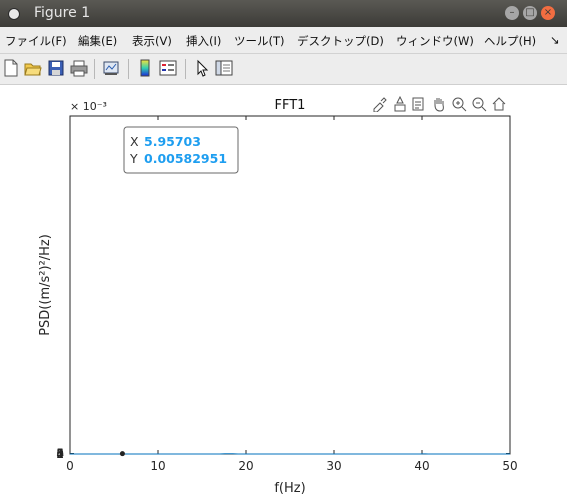 The image size is (567, 501). Describe the element at coordinates (459, 104) in the screenshot. I see `zoom-in-icon` at that location.